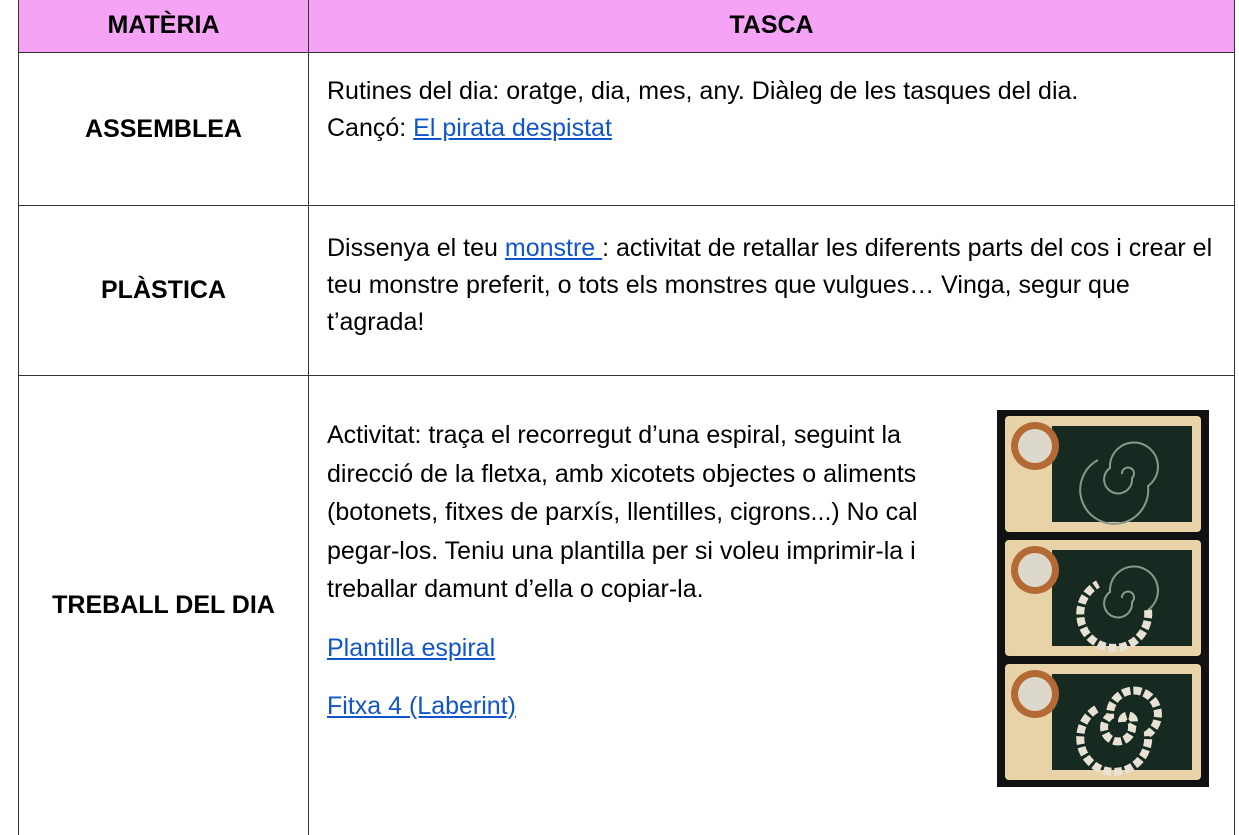 This screenshot has width=1239, height=835. I want to click on link-row: Plantilla espiral, so click(771, 648).